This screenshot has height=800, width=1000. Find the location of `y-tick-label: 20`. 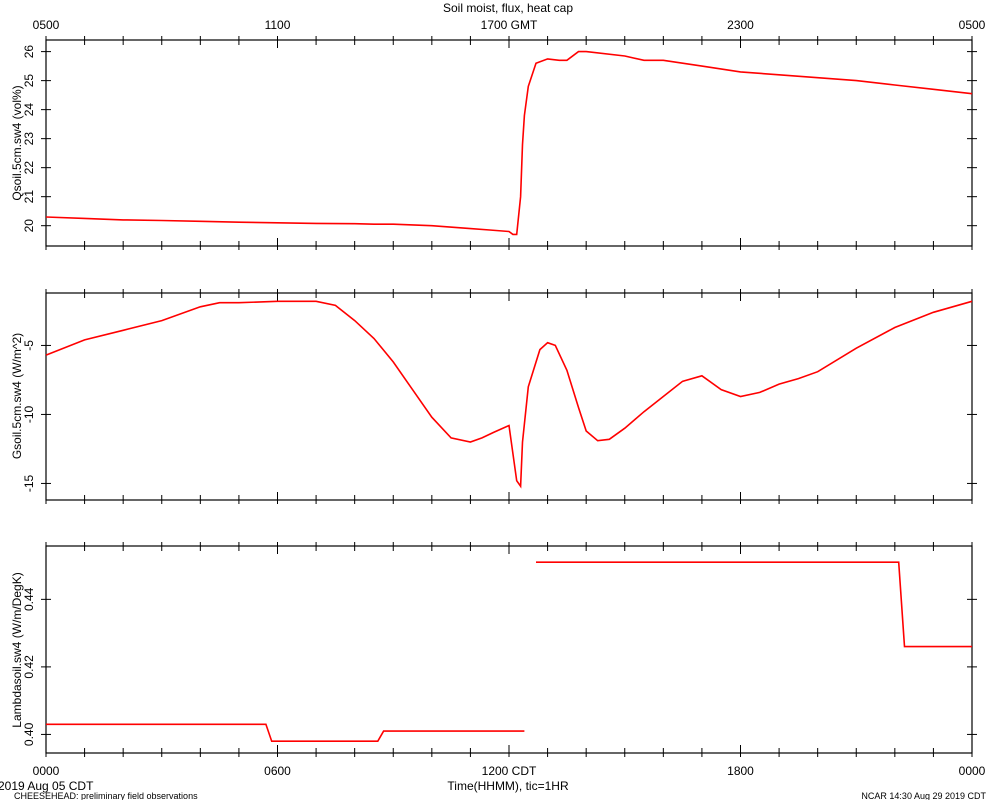

y-tick-label: 20 is located at coordinates (29, 226).